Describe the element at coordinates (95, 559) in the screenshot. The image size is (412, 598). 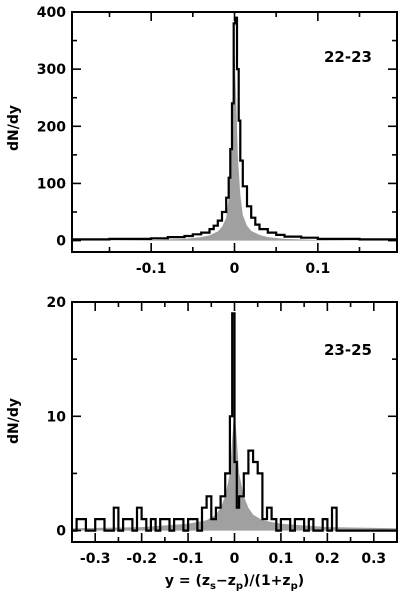
I see `x-tick-label: -0.3` at that location.